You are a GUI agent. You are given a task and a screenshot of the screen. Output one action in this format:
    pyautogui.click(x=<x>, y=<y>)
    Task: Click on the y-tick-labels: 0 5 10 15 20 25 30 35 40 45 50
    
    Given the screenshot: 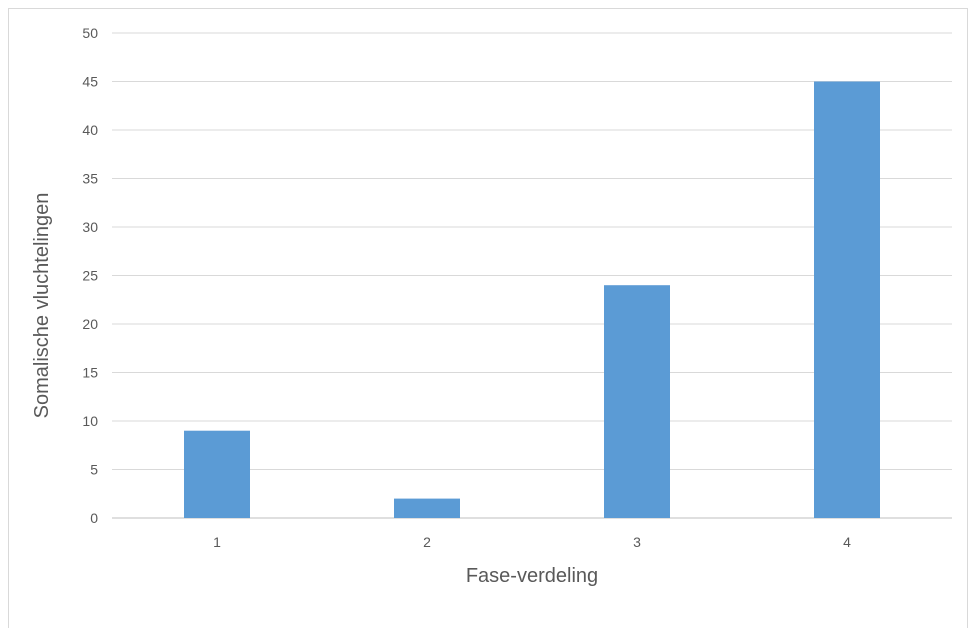 What is the action you would take?
    pyautogui.click(x=90, y=275)
    